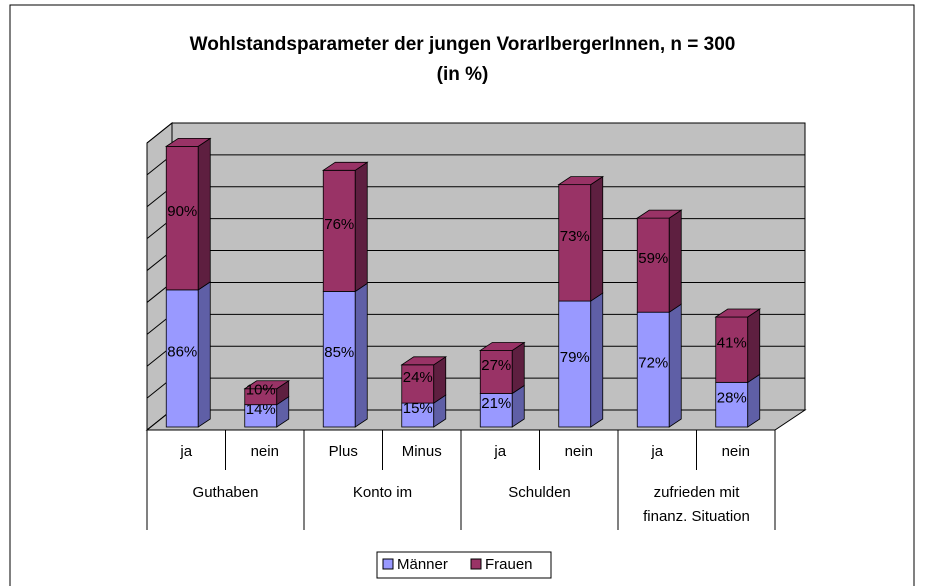 This screenshot has height=586, width=925. I want to click on data-label: 10%, so click(261, 390).